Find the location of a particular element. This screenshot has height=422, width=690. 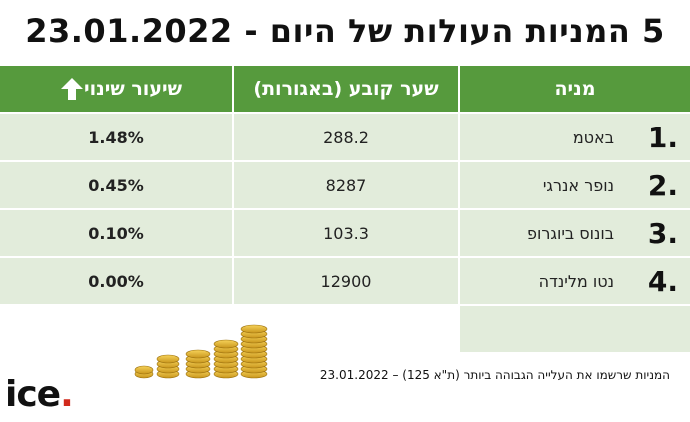

logo-text: ice is located at coordinates (33, 394).